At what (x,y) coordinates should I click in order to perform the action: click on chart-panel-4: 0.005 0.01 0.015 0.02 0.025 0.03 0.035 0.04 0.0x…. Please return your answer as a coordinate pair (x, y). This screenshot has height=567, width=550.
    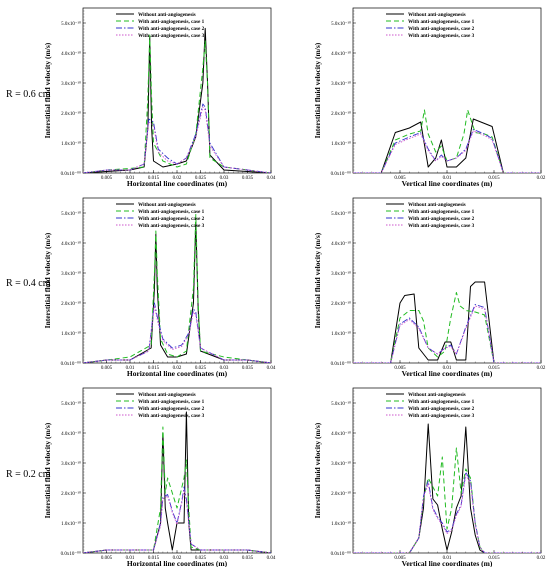
    Looking at the image, I should click on (159, 477).